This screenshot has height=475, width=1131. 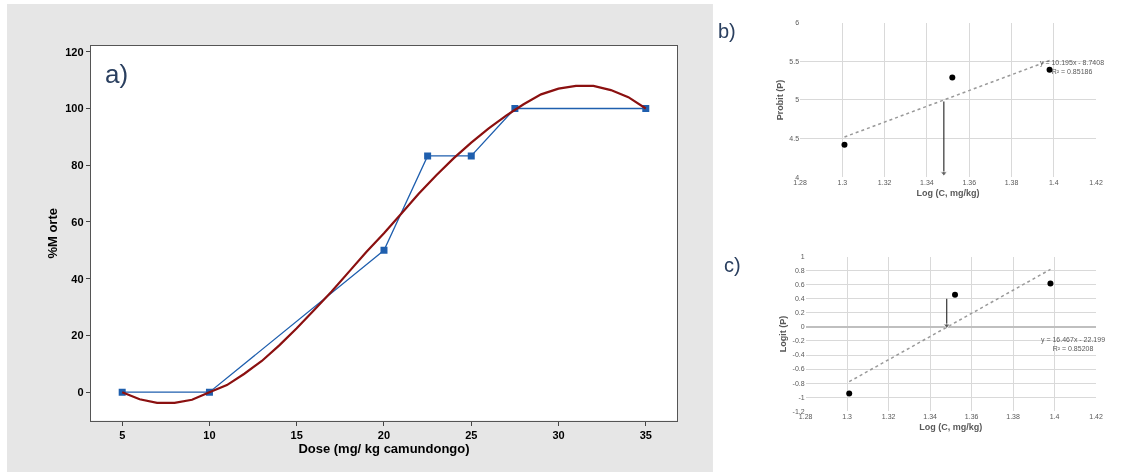 I want to click on x-tick-label: 5, so click(x=122, y=434).